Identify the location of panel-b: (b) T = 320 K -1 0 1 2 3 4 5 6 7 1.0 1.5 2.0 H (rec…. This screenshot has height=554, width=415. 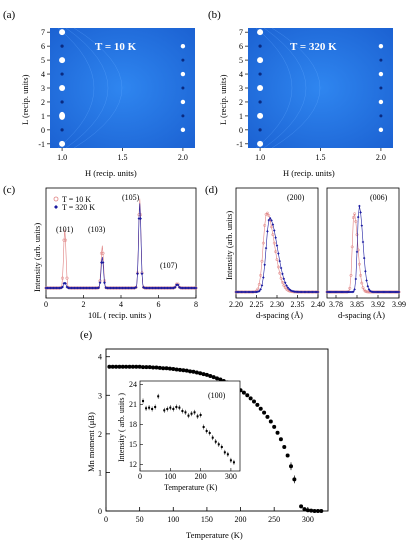
(300, 93).